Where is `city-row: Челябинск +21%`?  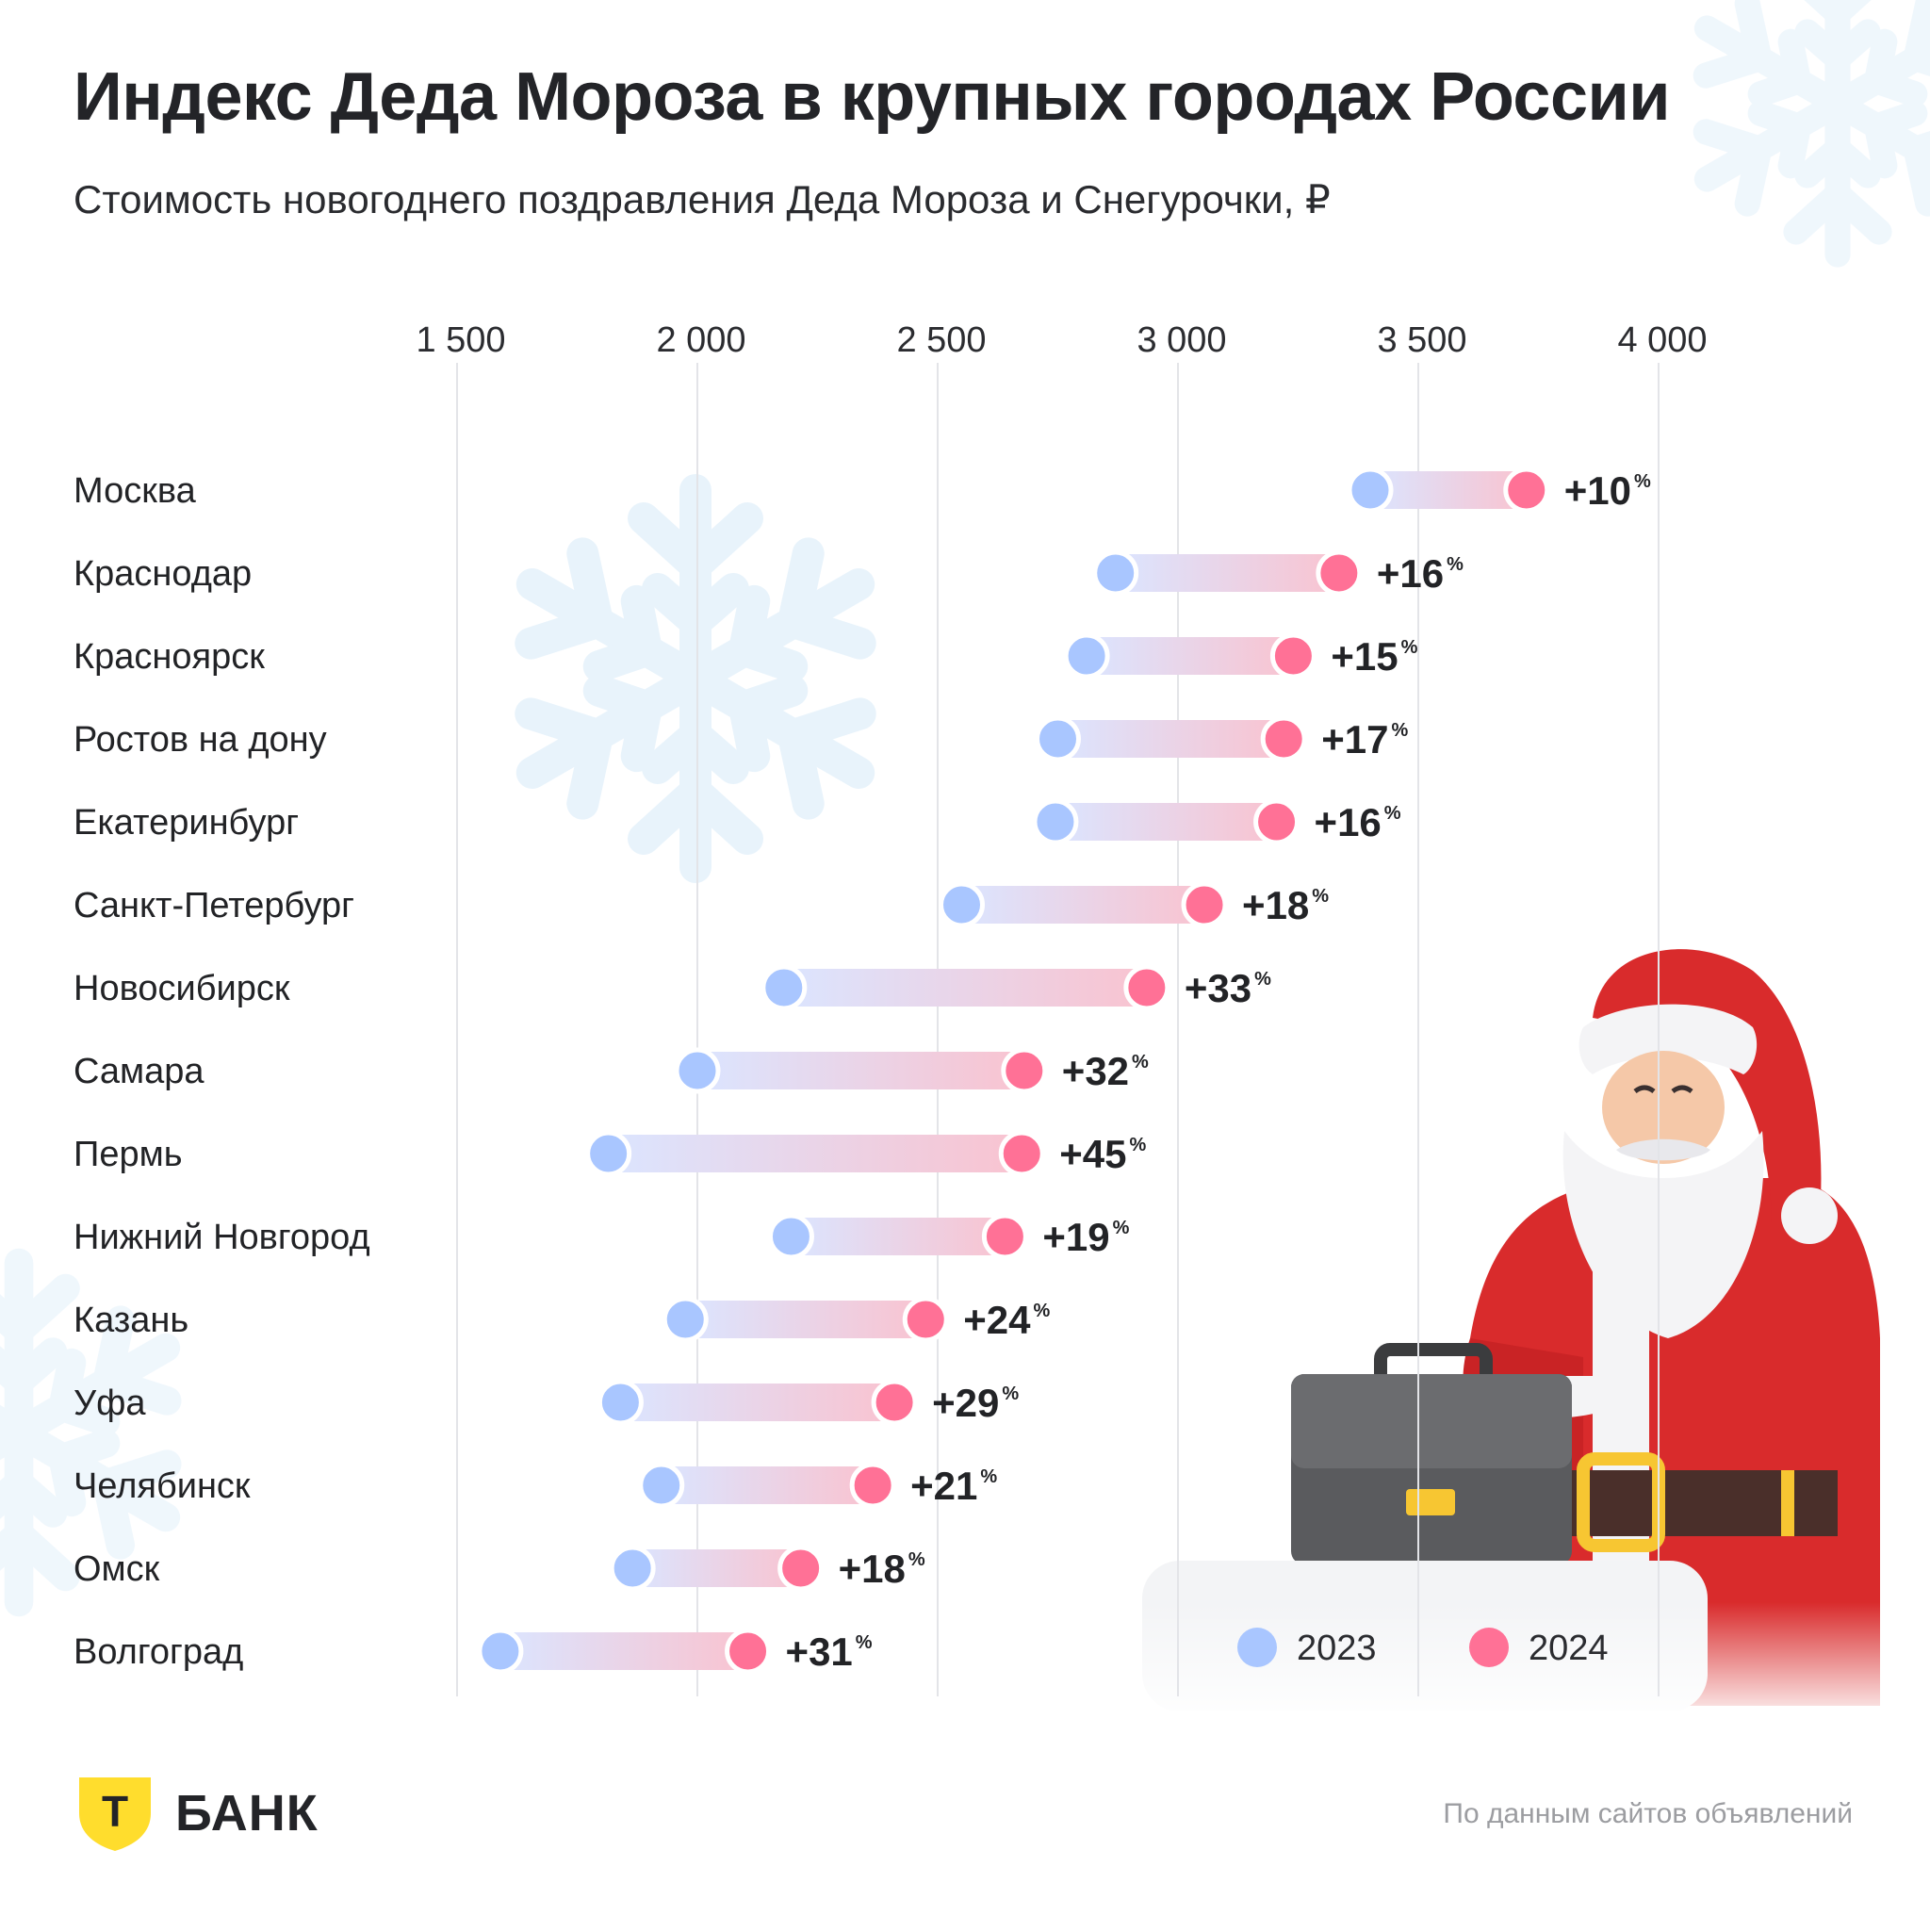
city-row: Челябинск +21% is located at coordinates (535, 1485).